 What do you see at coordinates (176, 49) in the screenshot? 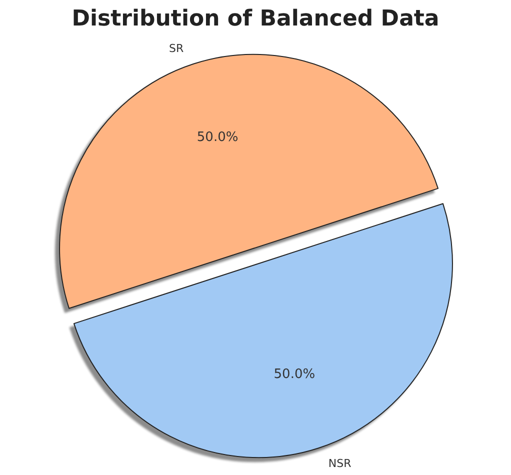
I see `slice-label: SR` at bounding box center [176, 49].